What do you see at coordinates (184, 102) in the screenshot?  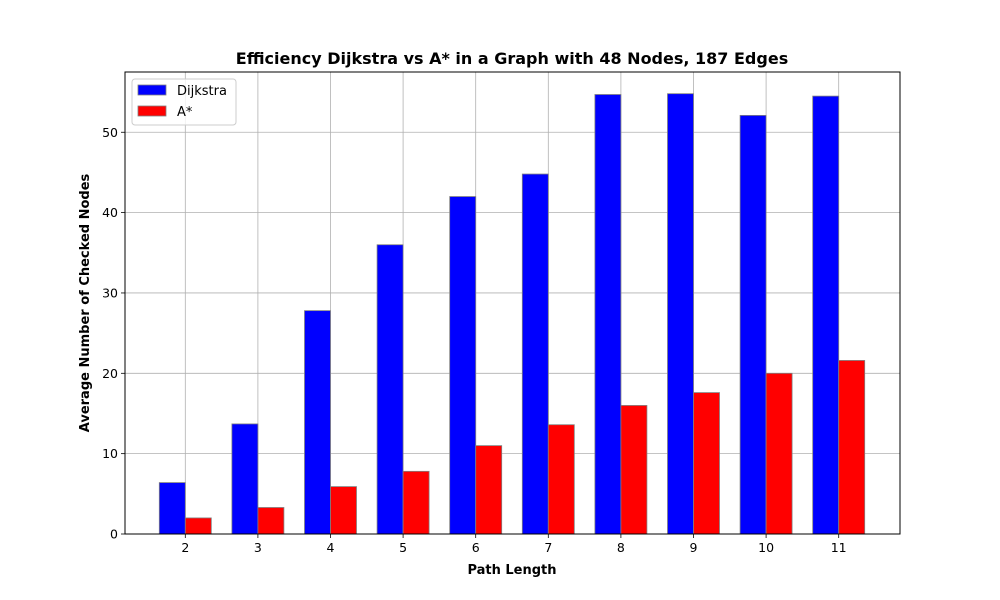 I see `legend: Dijkstra A*` at bounding box center [184, 102].